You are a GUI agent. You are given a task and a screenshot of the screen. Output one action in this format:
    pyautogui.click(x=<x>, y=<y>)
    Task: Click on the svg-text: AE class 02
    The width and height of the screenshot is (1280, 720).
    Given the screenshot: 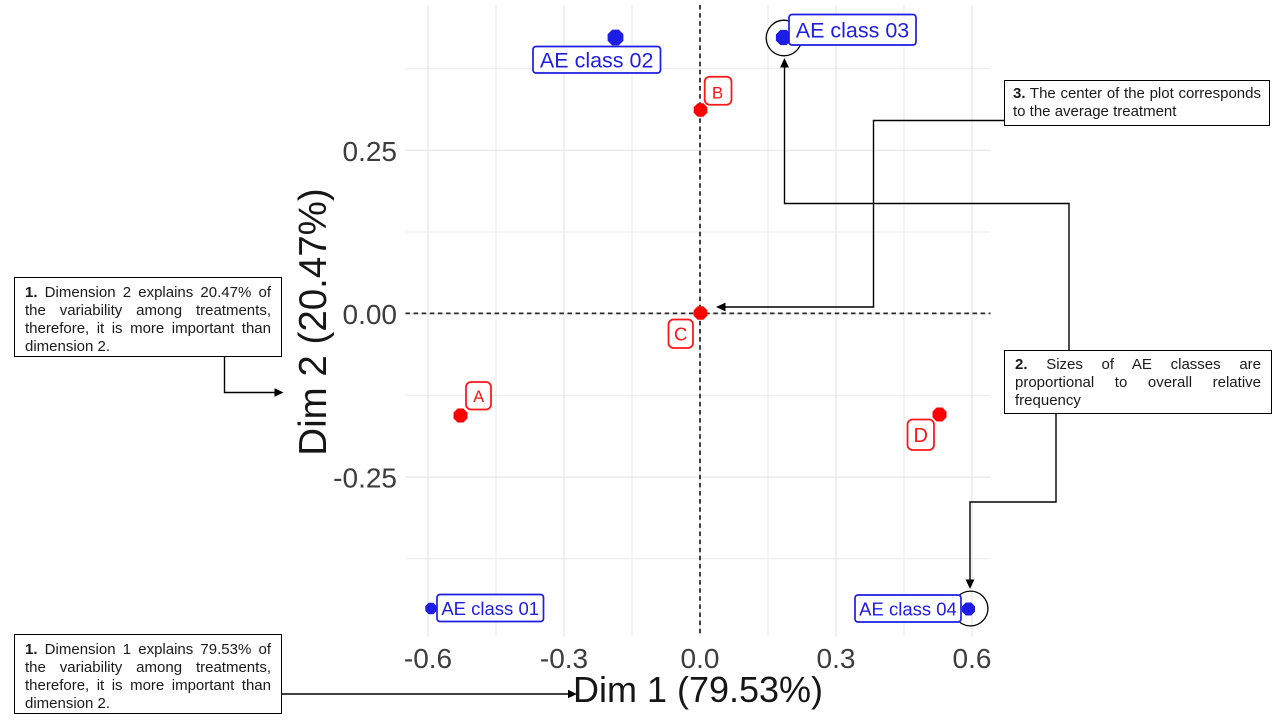 What is the action you would take?
    pyautogui.click(x=597, y=61)
    